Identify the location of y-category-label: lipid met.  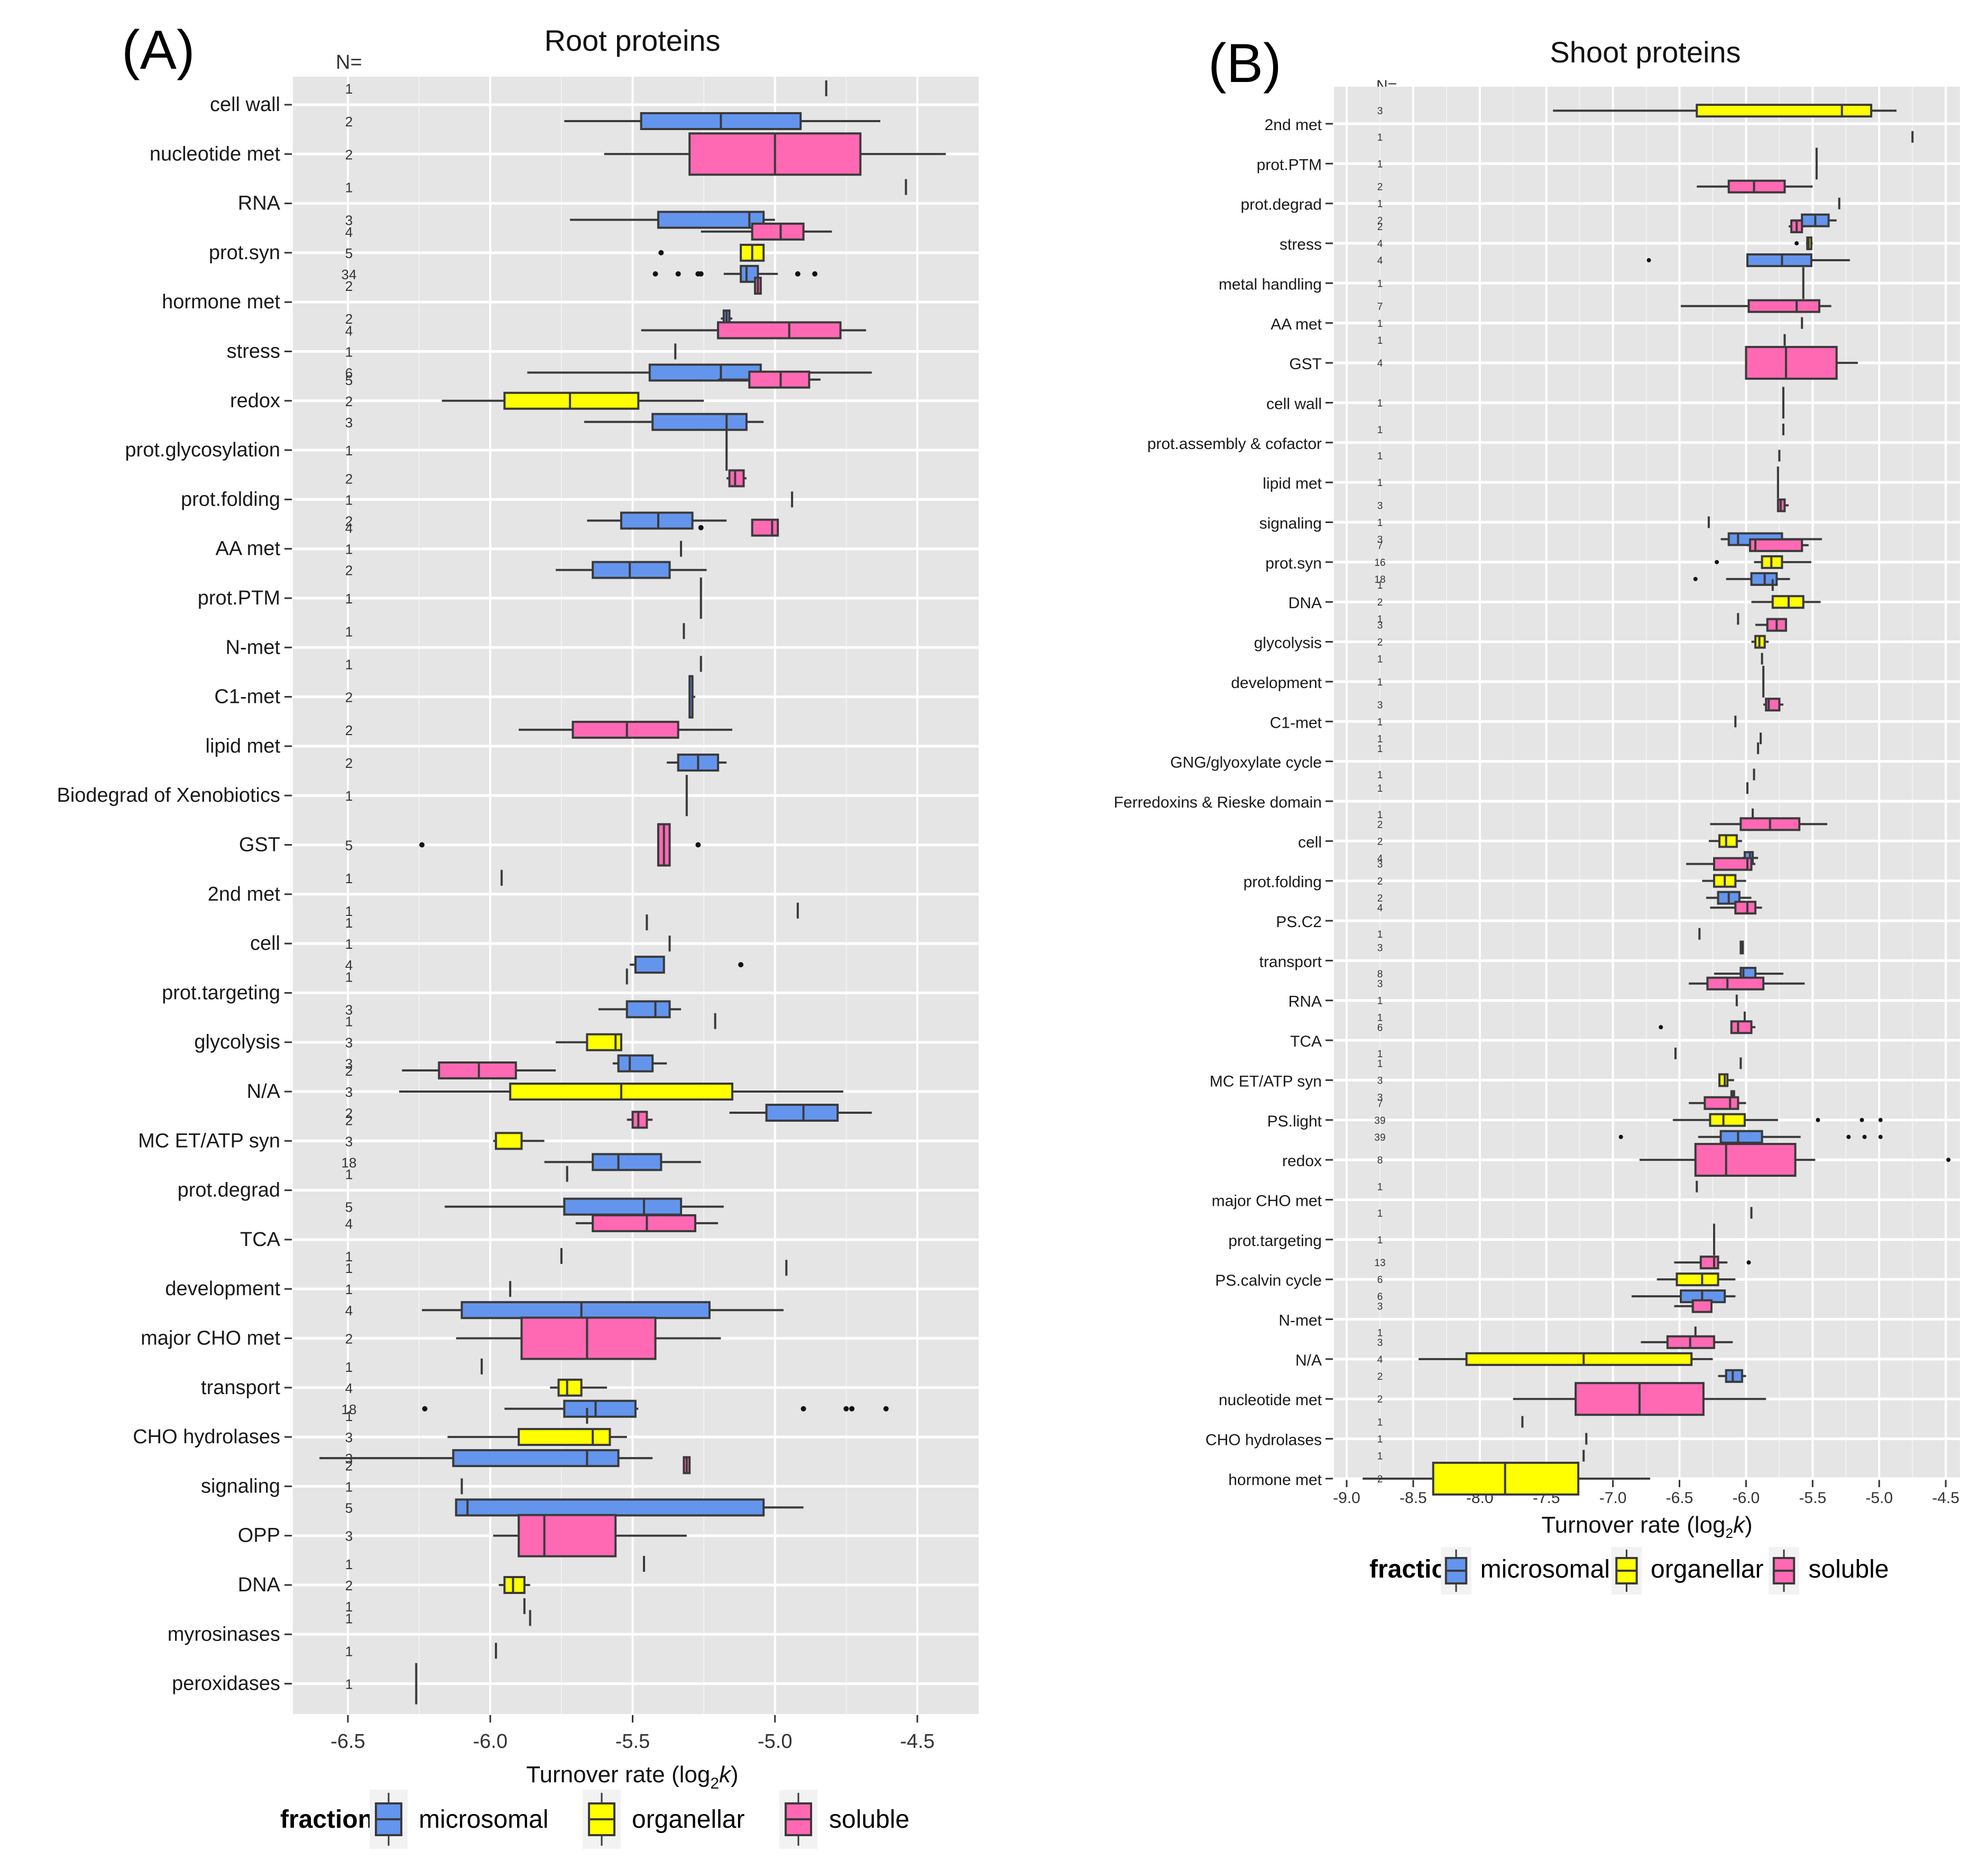
(243, 746).